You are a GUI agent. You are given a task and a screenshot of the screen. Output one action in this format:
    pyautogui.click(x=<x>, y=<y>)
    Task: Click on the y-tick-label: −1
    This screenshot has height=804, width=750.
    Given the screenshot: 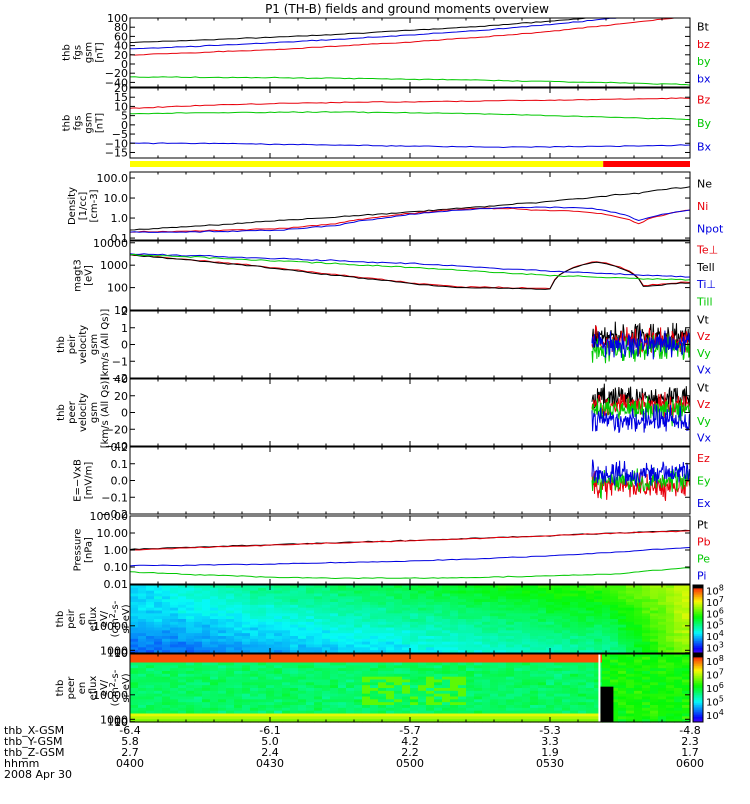 What is the action you would take?
    pyautogui.click(x=120, y=361)
    